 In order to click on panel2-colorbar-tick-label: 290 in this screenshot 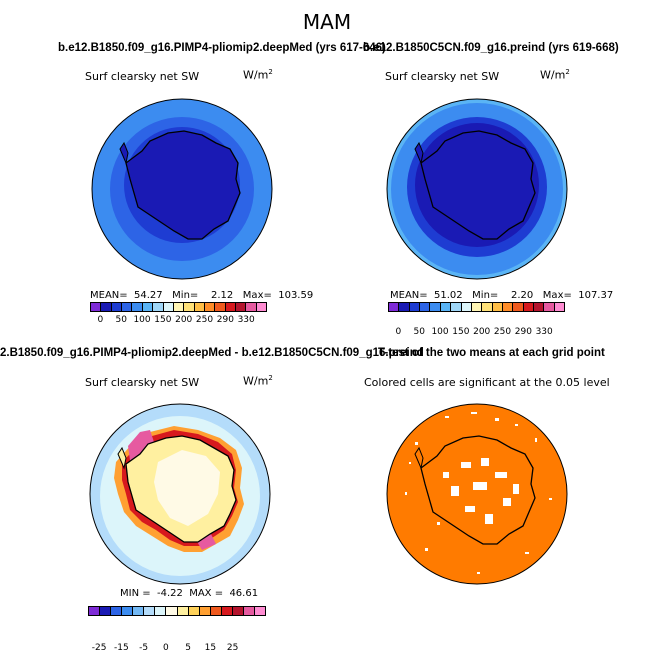, I will do `click(523, 332)`.